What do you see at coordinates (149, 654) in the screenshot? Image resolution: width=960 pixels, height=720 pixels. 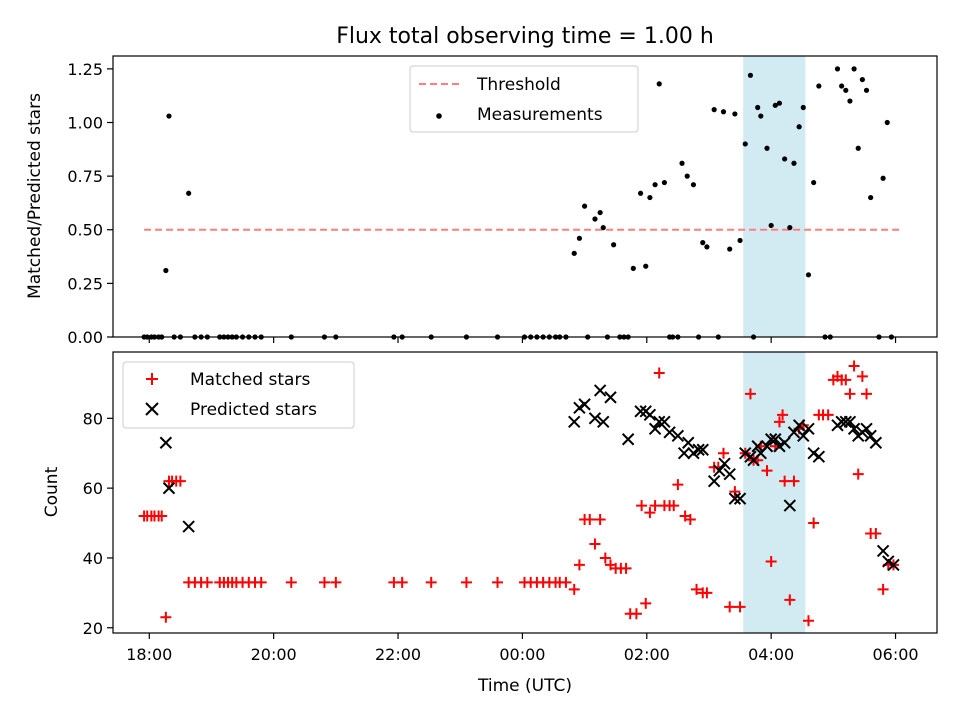 I see `x-tick-label: 18:00` at bounding box center [149, 654].